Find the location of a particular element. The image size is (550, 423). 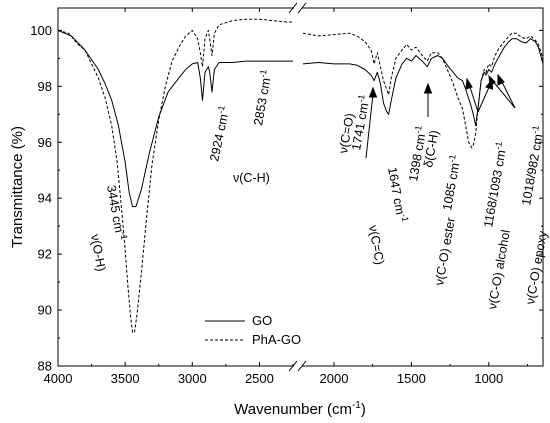

y-tick-label: 88 is located at coordinates (45, 366).